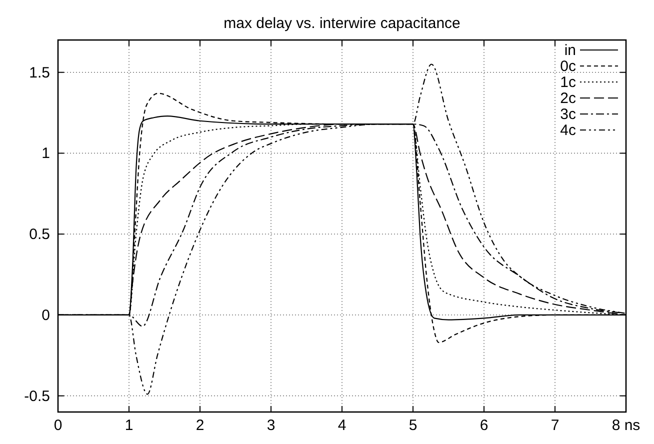  Describe the element at coordinates (46, 315) in the screenshot. I see `y-tick-label: 0` at that location.